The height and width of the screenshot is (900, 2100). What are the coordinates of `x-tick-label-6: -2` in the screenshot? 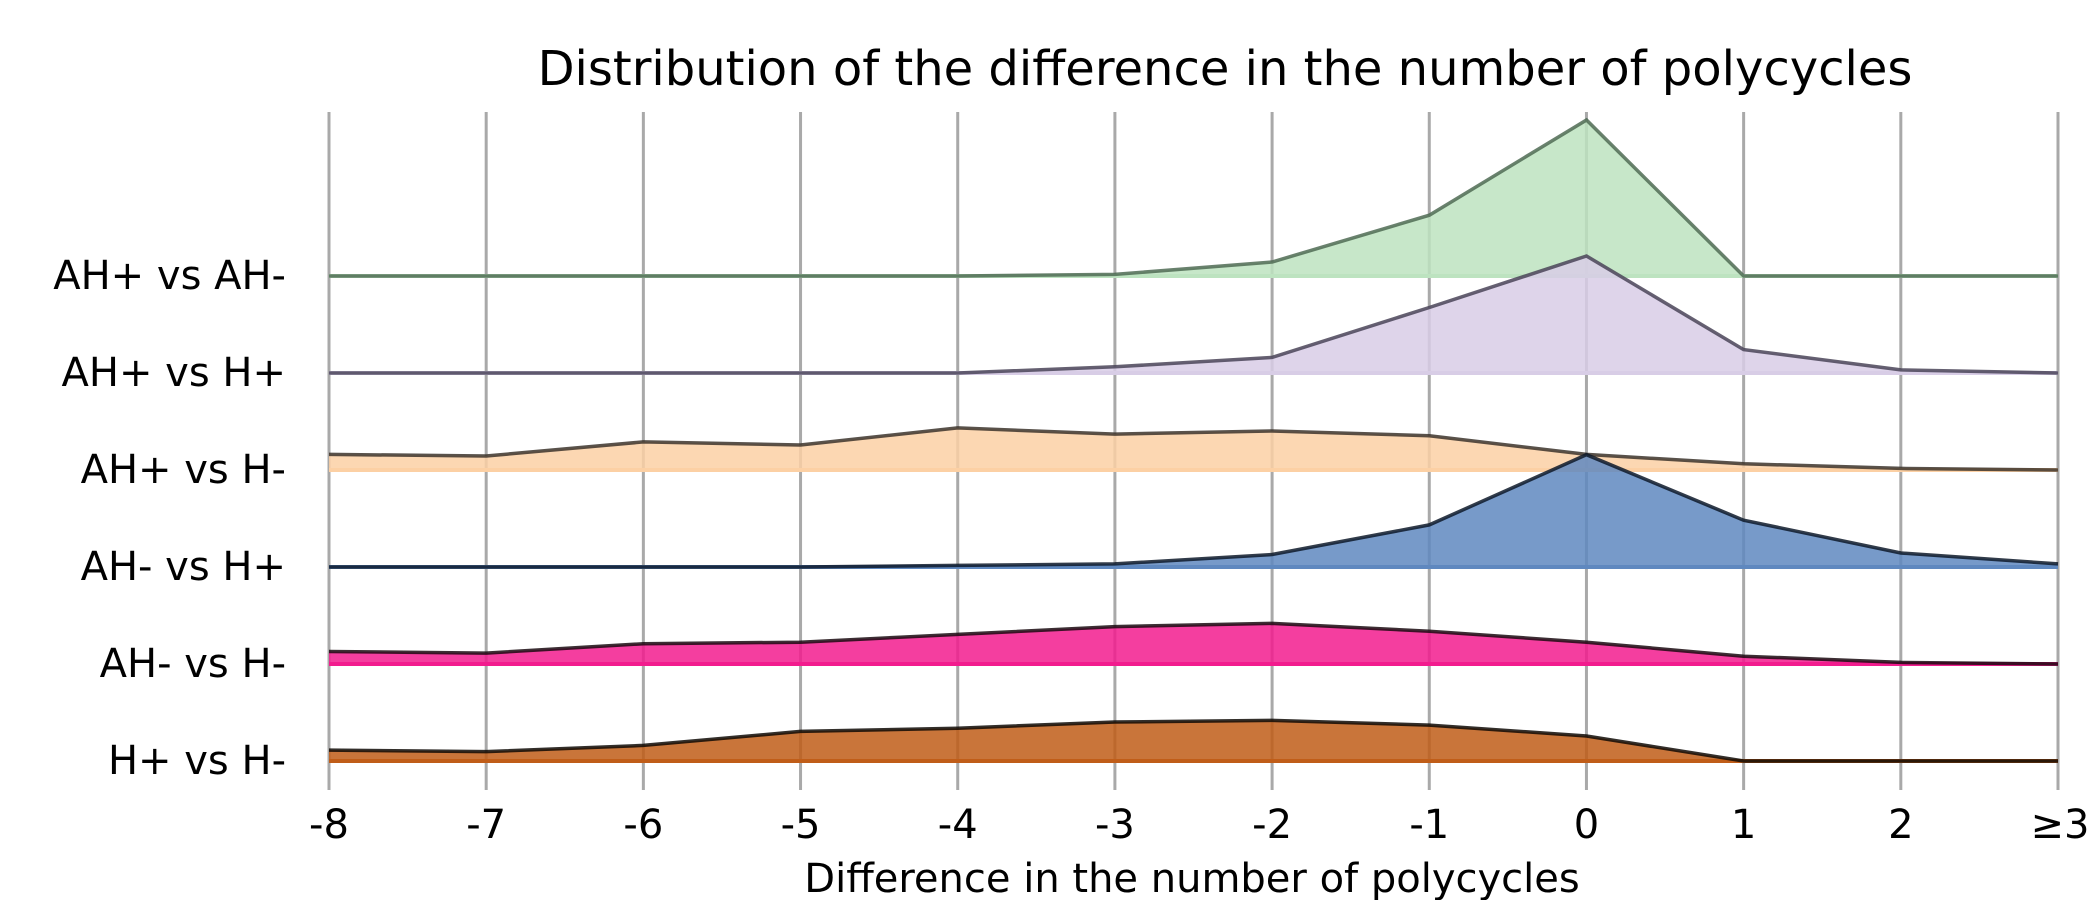 It's located at (1272, 825).